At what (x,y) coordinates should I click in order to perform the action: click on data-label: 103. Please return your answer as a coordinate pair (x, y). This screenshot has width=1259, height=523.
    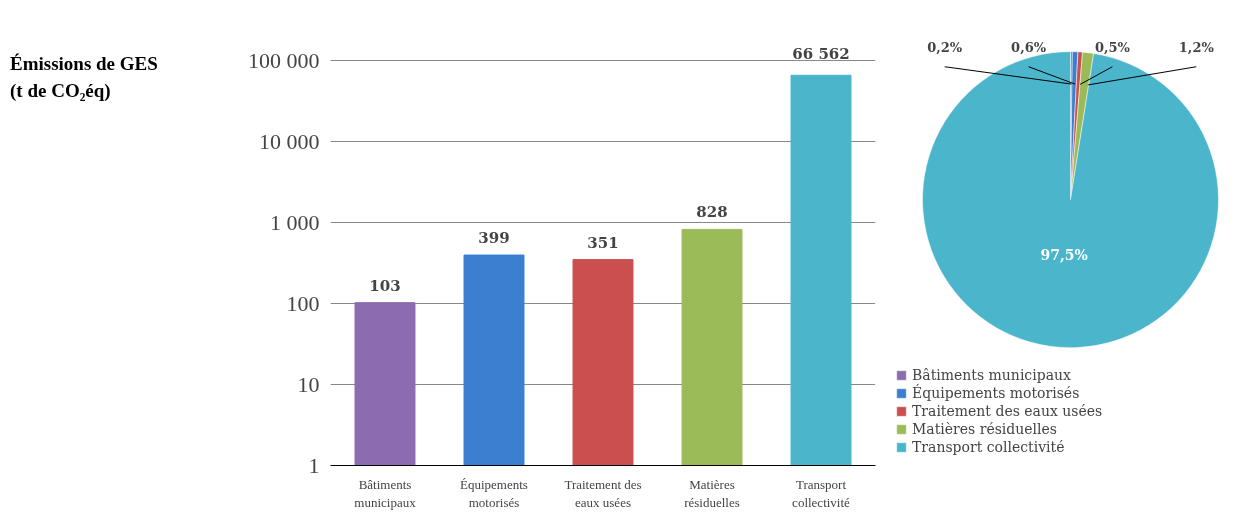
    Looking at the image, I should click on (385, 285).